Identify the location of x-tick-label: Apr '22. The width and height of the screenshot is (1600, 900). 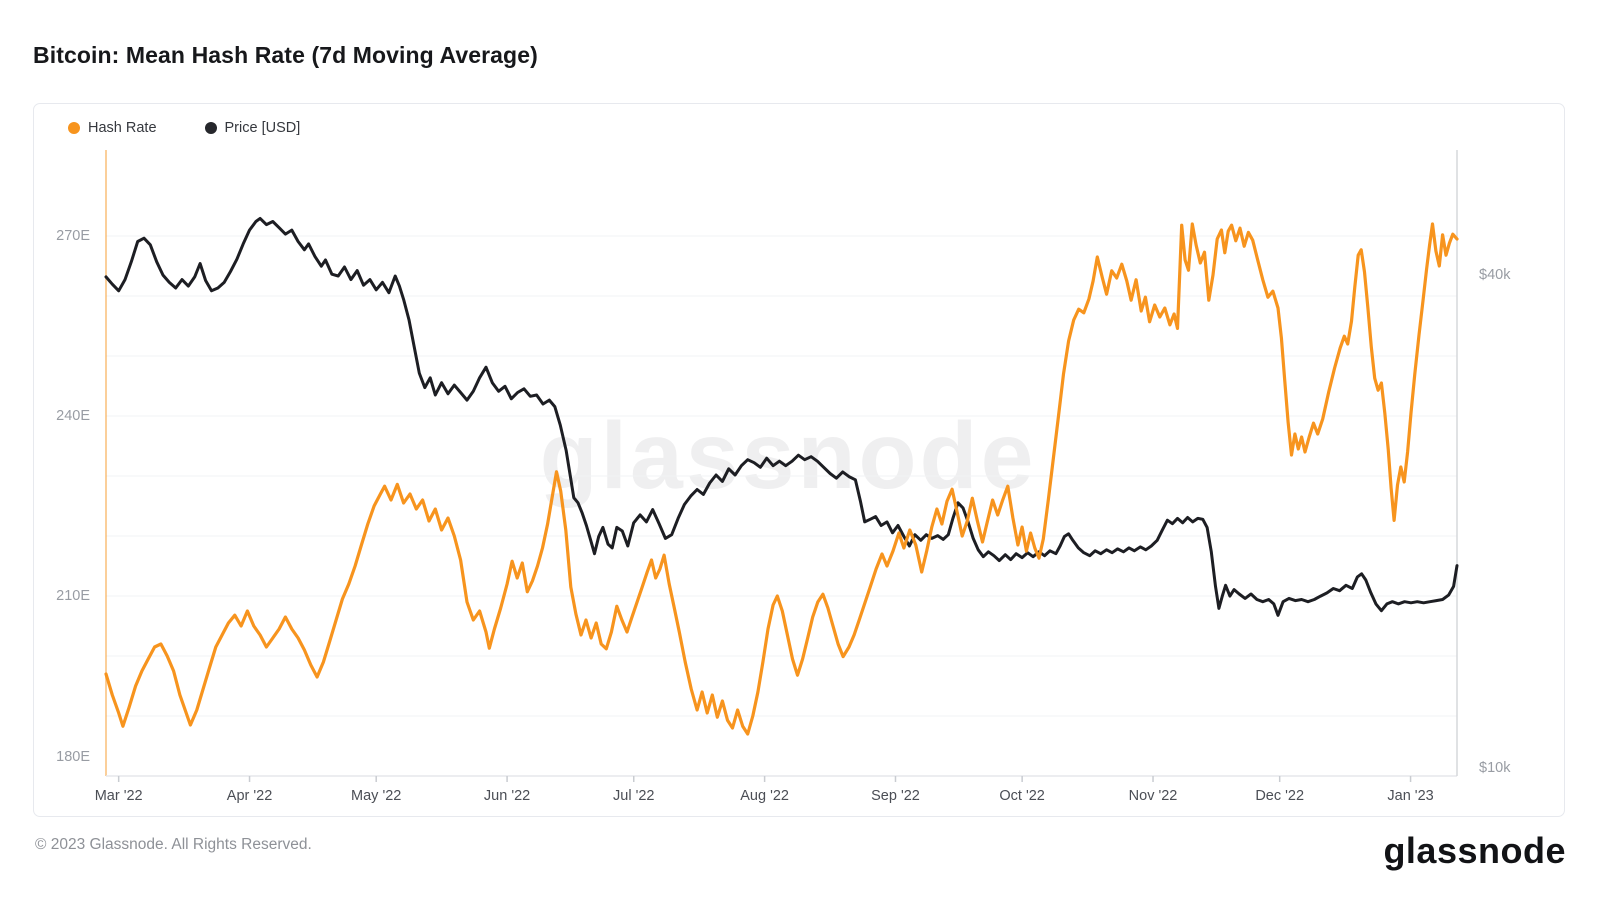
(250, 796).